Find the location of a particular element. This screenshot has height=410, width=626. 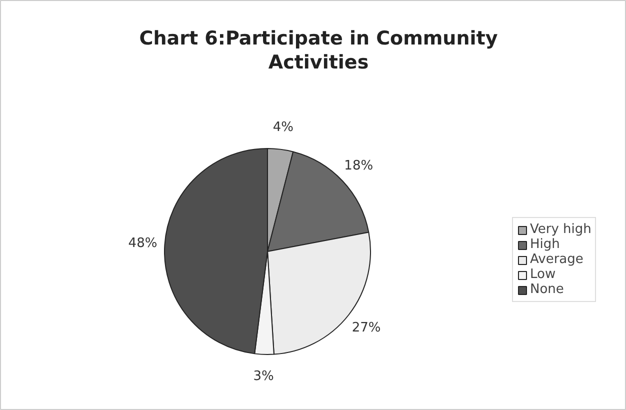

legend-label: Very high is located at coordinates (561, 229).